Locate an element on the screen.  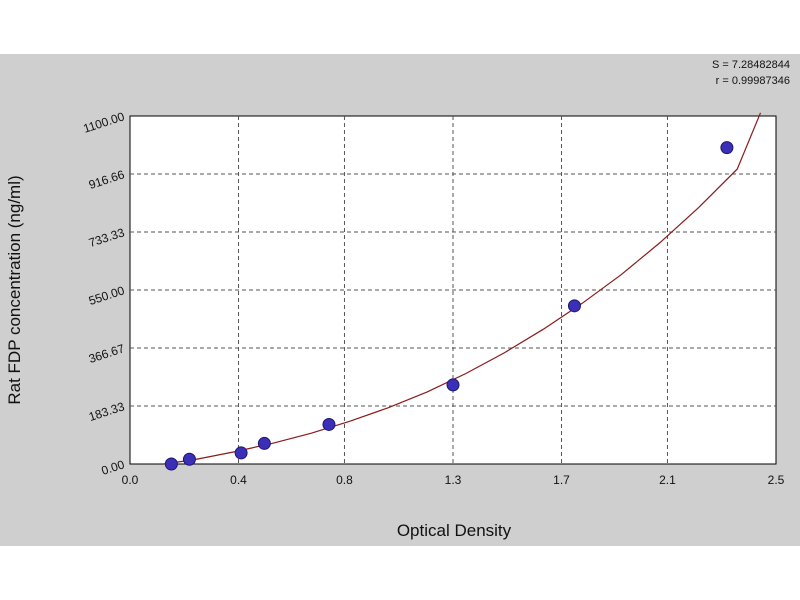
y-tick-label: 1100.00 is located at coordinates (103, 122).